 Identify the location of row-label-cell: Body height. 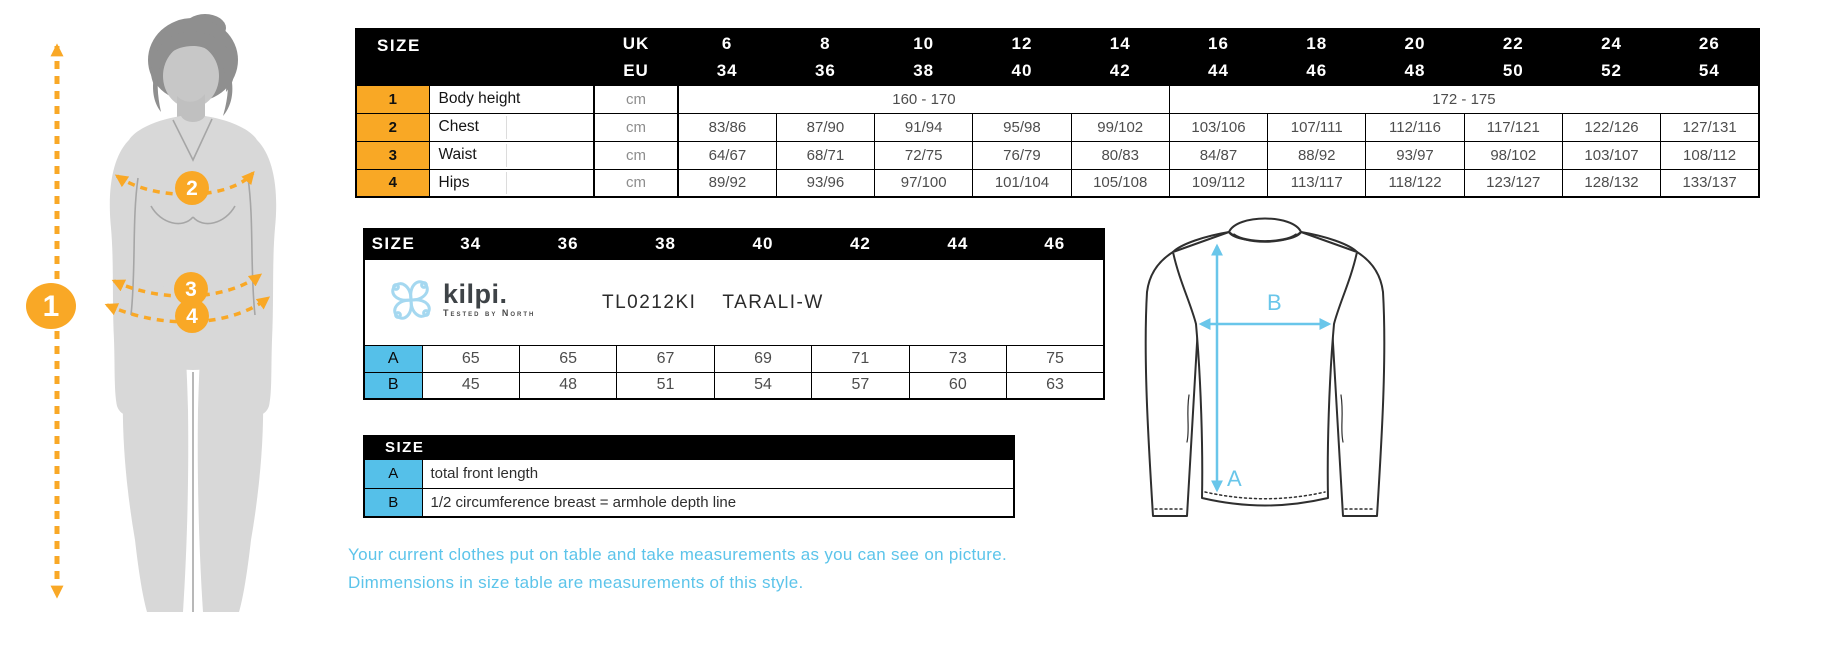
(511, 99).